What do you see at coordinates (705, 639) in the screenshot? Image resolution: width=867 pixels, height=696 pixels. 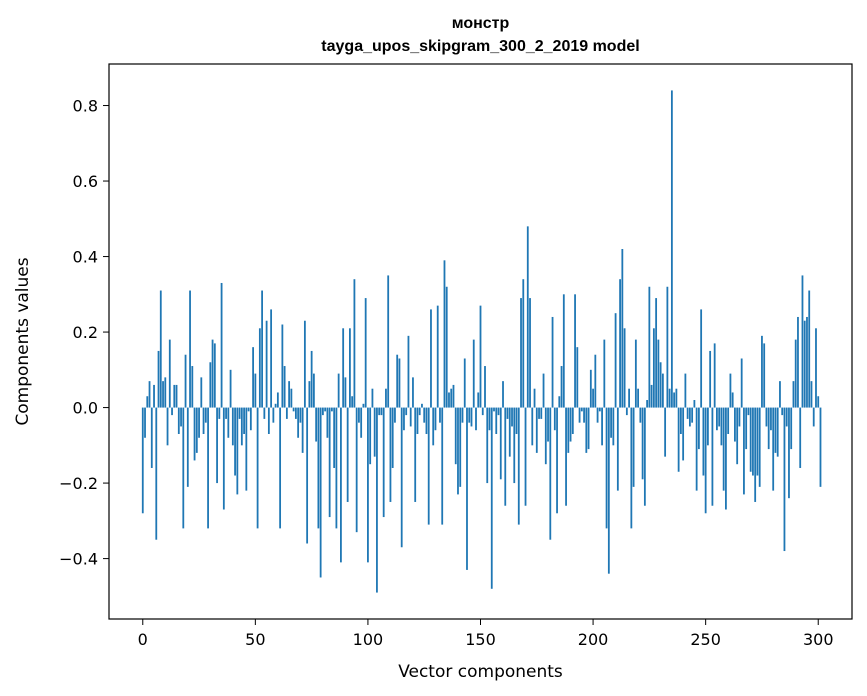 I see `x-tick-label: 250` at bounding box center [705, 639].